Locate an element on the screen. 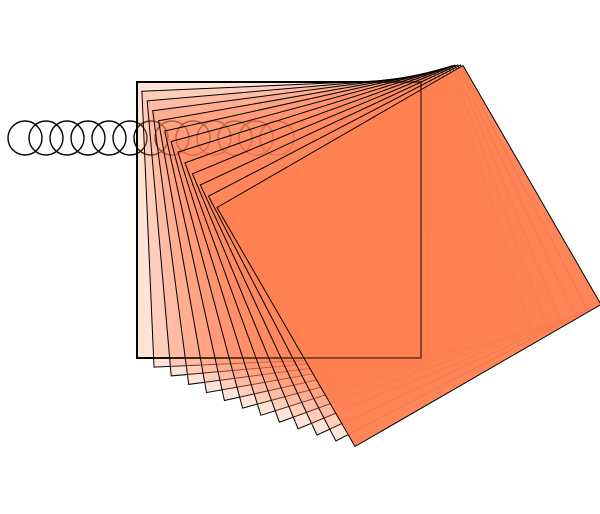 The width and height of the screenshot is (600, 514). ring-row is located at coordinates (151, 138).